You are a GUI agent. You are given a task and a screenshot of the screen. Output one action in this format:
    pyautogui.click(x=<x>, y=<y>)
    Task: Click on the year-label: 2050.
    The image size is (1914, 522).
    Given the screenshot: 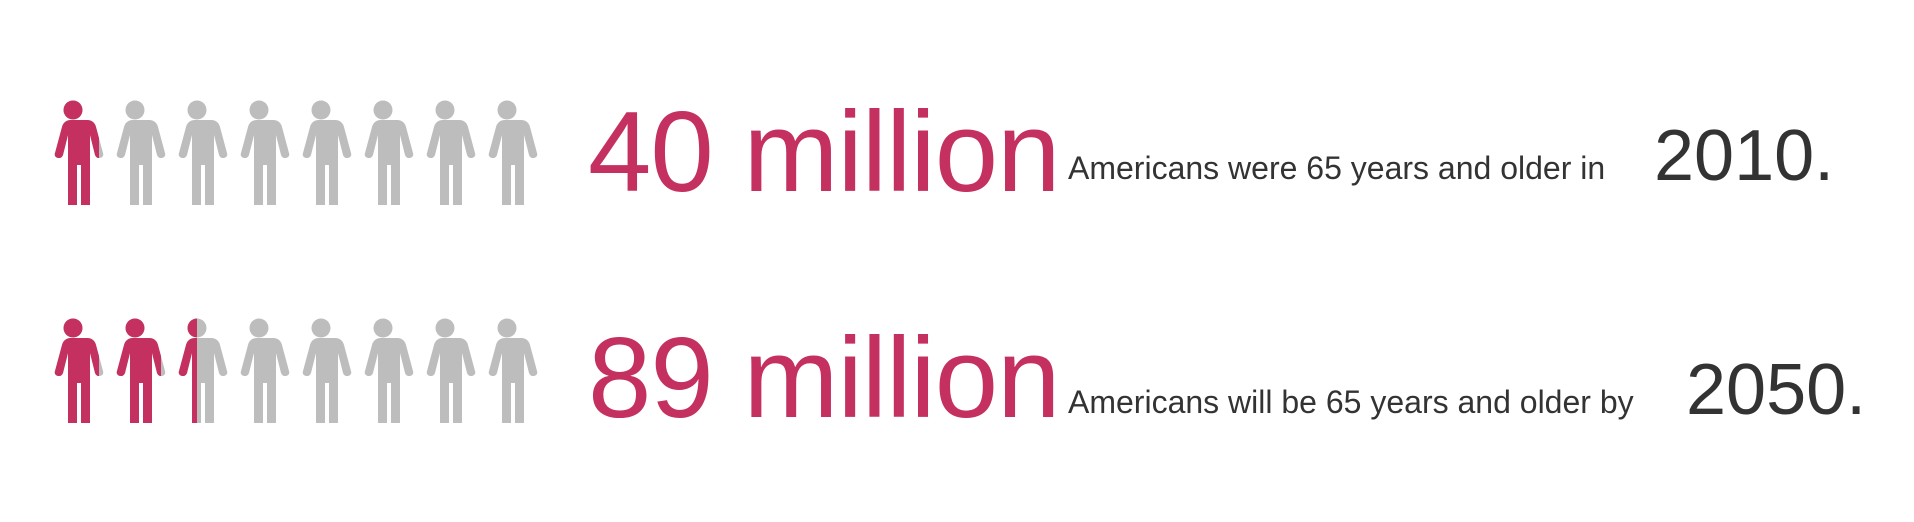 What is the action you would take?
    pyautogui.click(x=1776, y=390)
    